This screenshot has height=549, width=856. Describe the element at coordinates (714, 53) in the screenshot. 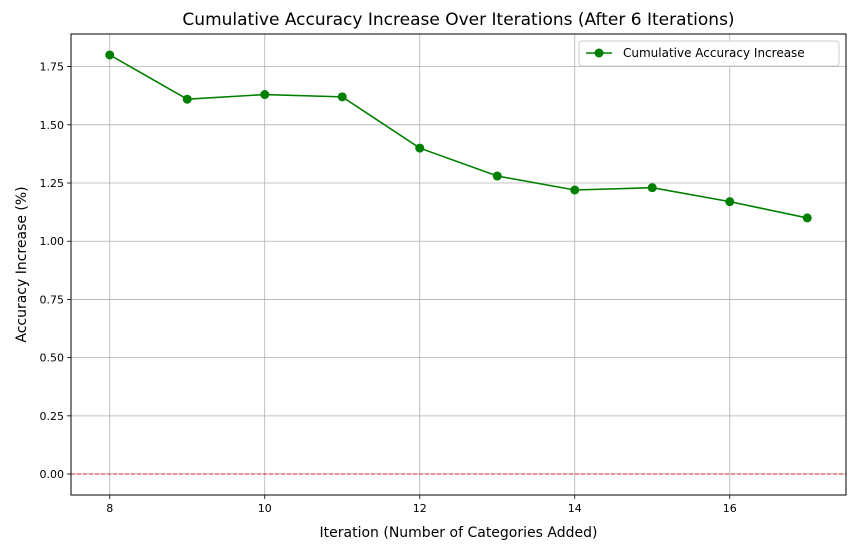

I see `legend-entry-label: Cumulative Accuracy Increase` at that location.